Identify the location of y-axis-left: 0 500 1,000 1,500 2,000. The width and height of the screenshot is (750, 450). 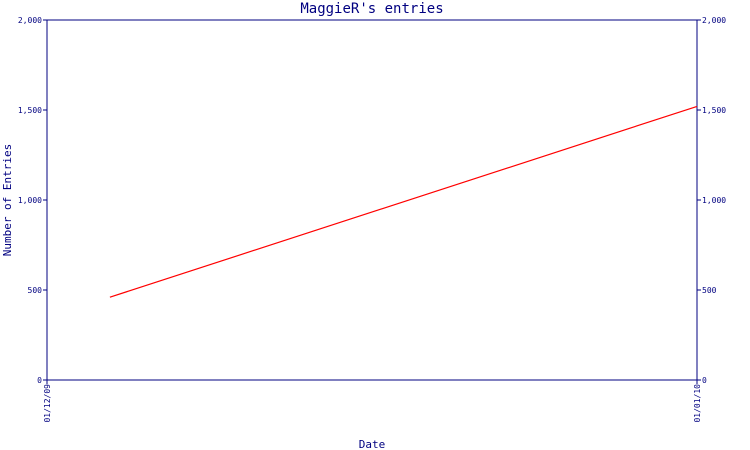
(32, 200).